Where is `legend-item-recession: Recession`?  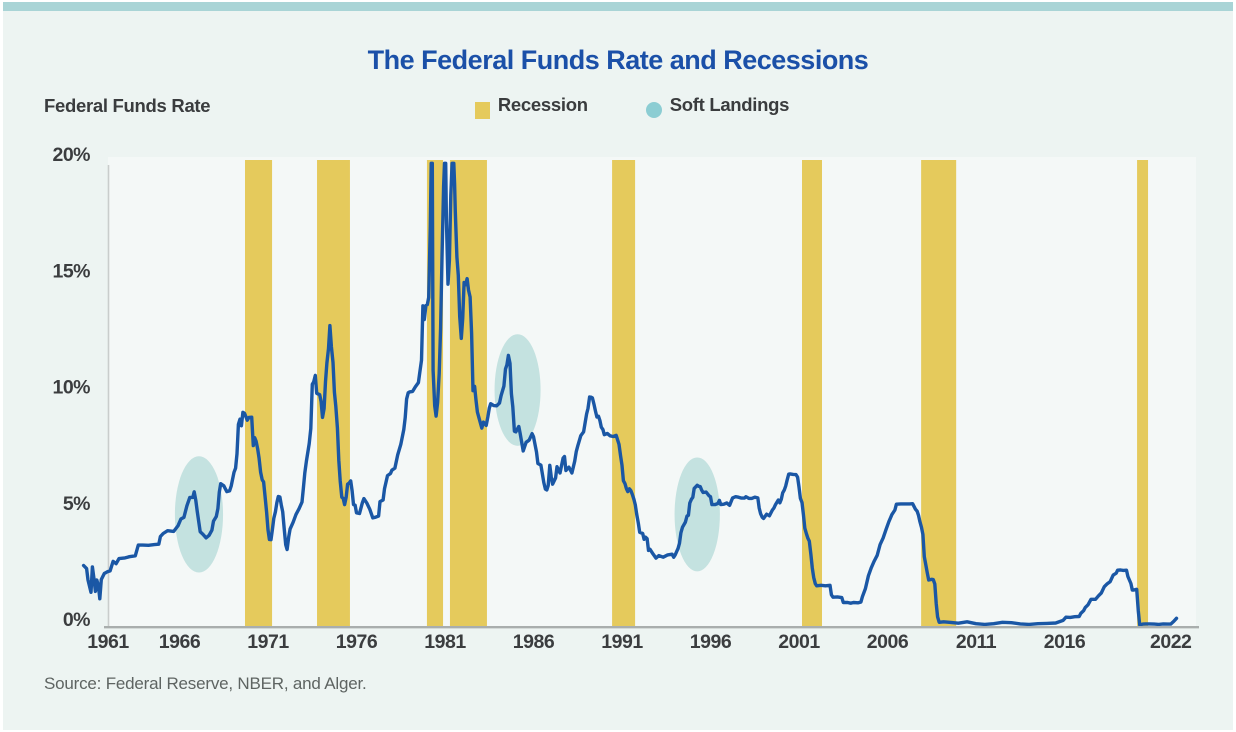
legend-item-recession: Recession is located at coordinates (531, 106).